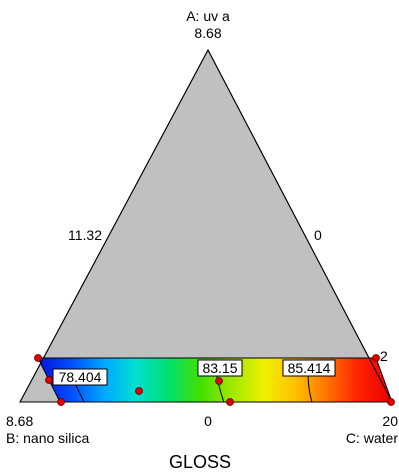 The width and height of the screenshot is (399, 473). I want to click on contour-label-78: 78.404, so click(80, 377).